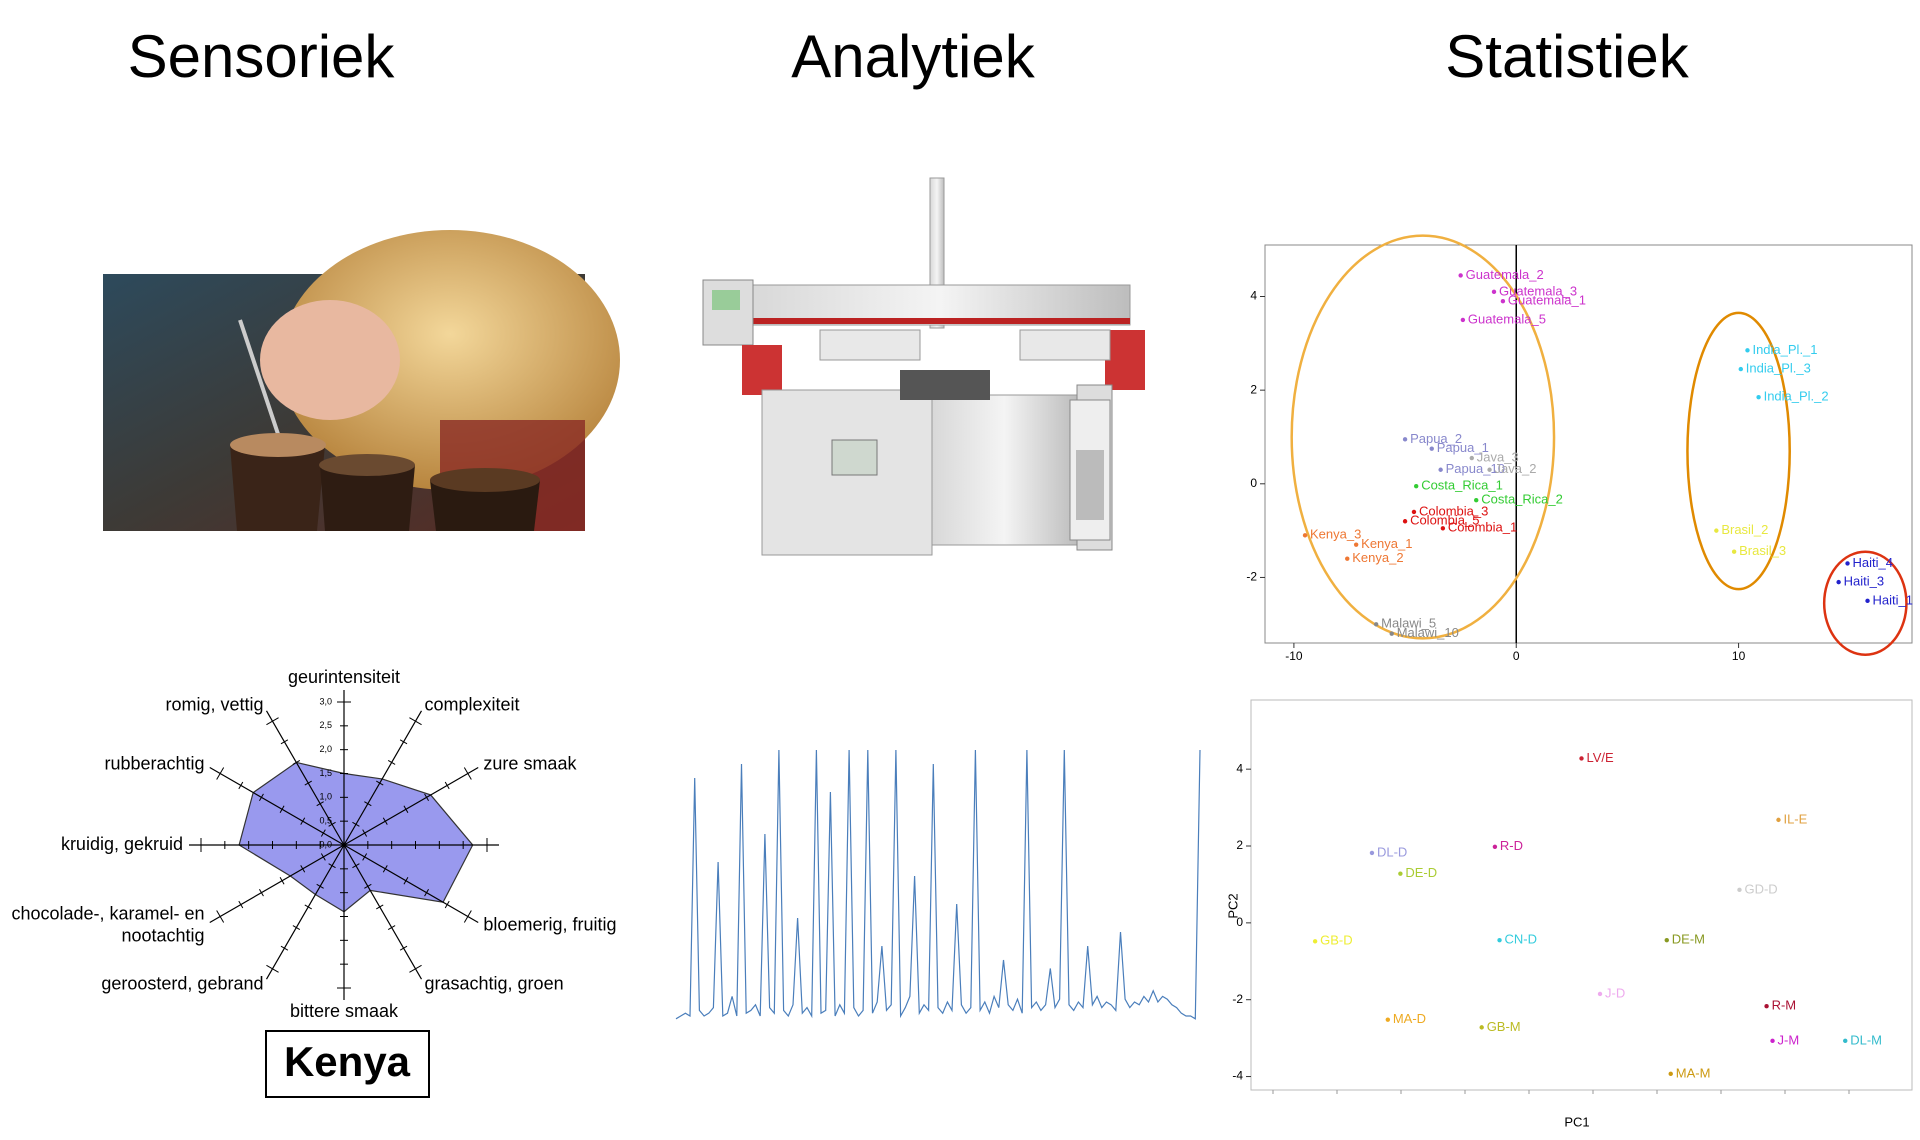 This screenshot has width=1920, height=1140. What do you see at coordinates (1581, 895) in the screenshot?
I see `plot-frame` at bounding box center [1581, 895].